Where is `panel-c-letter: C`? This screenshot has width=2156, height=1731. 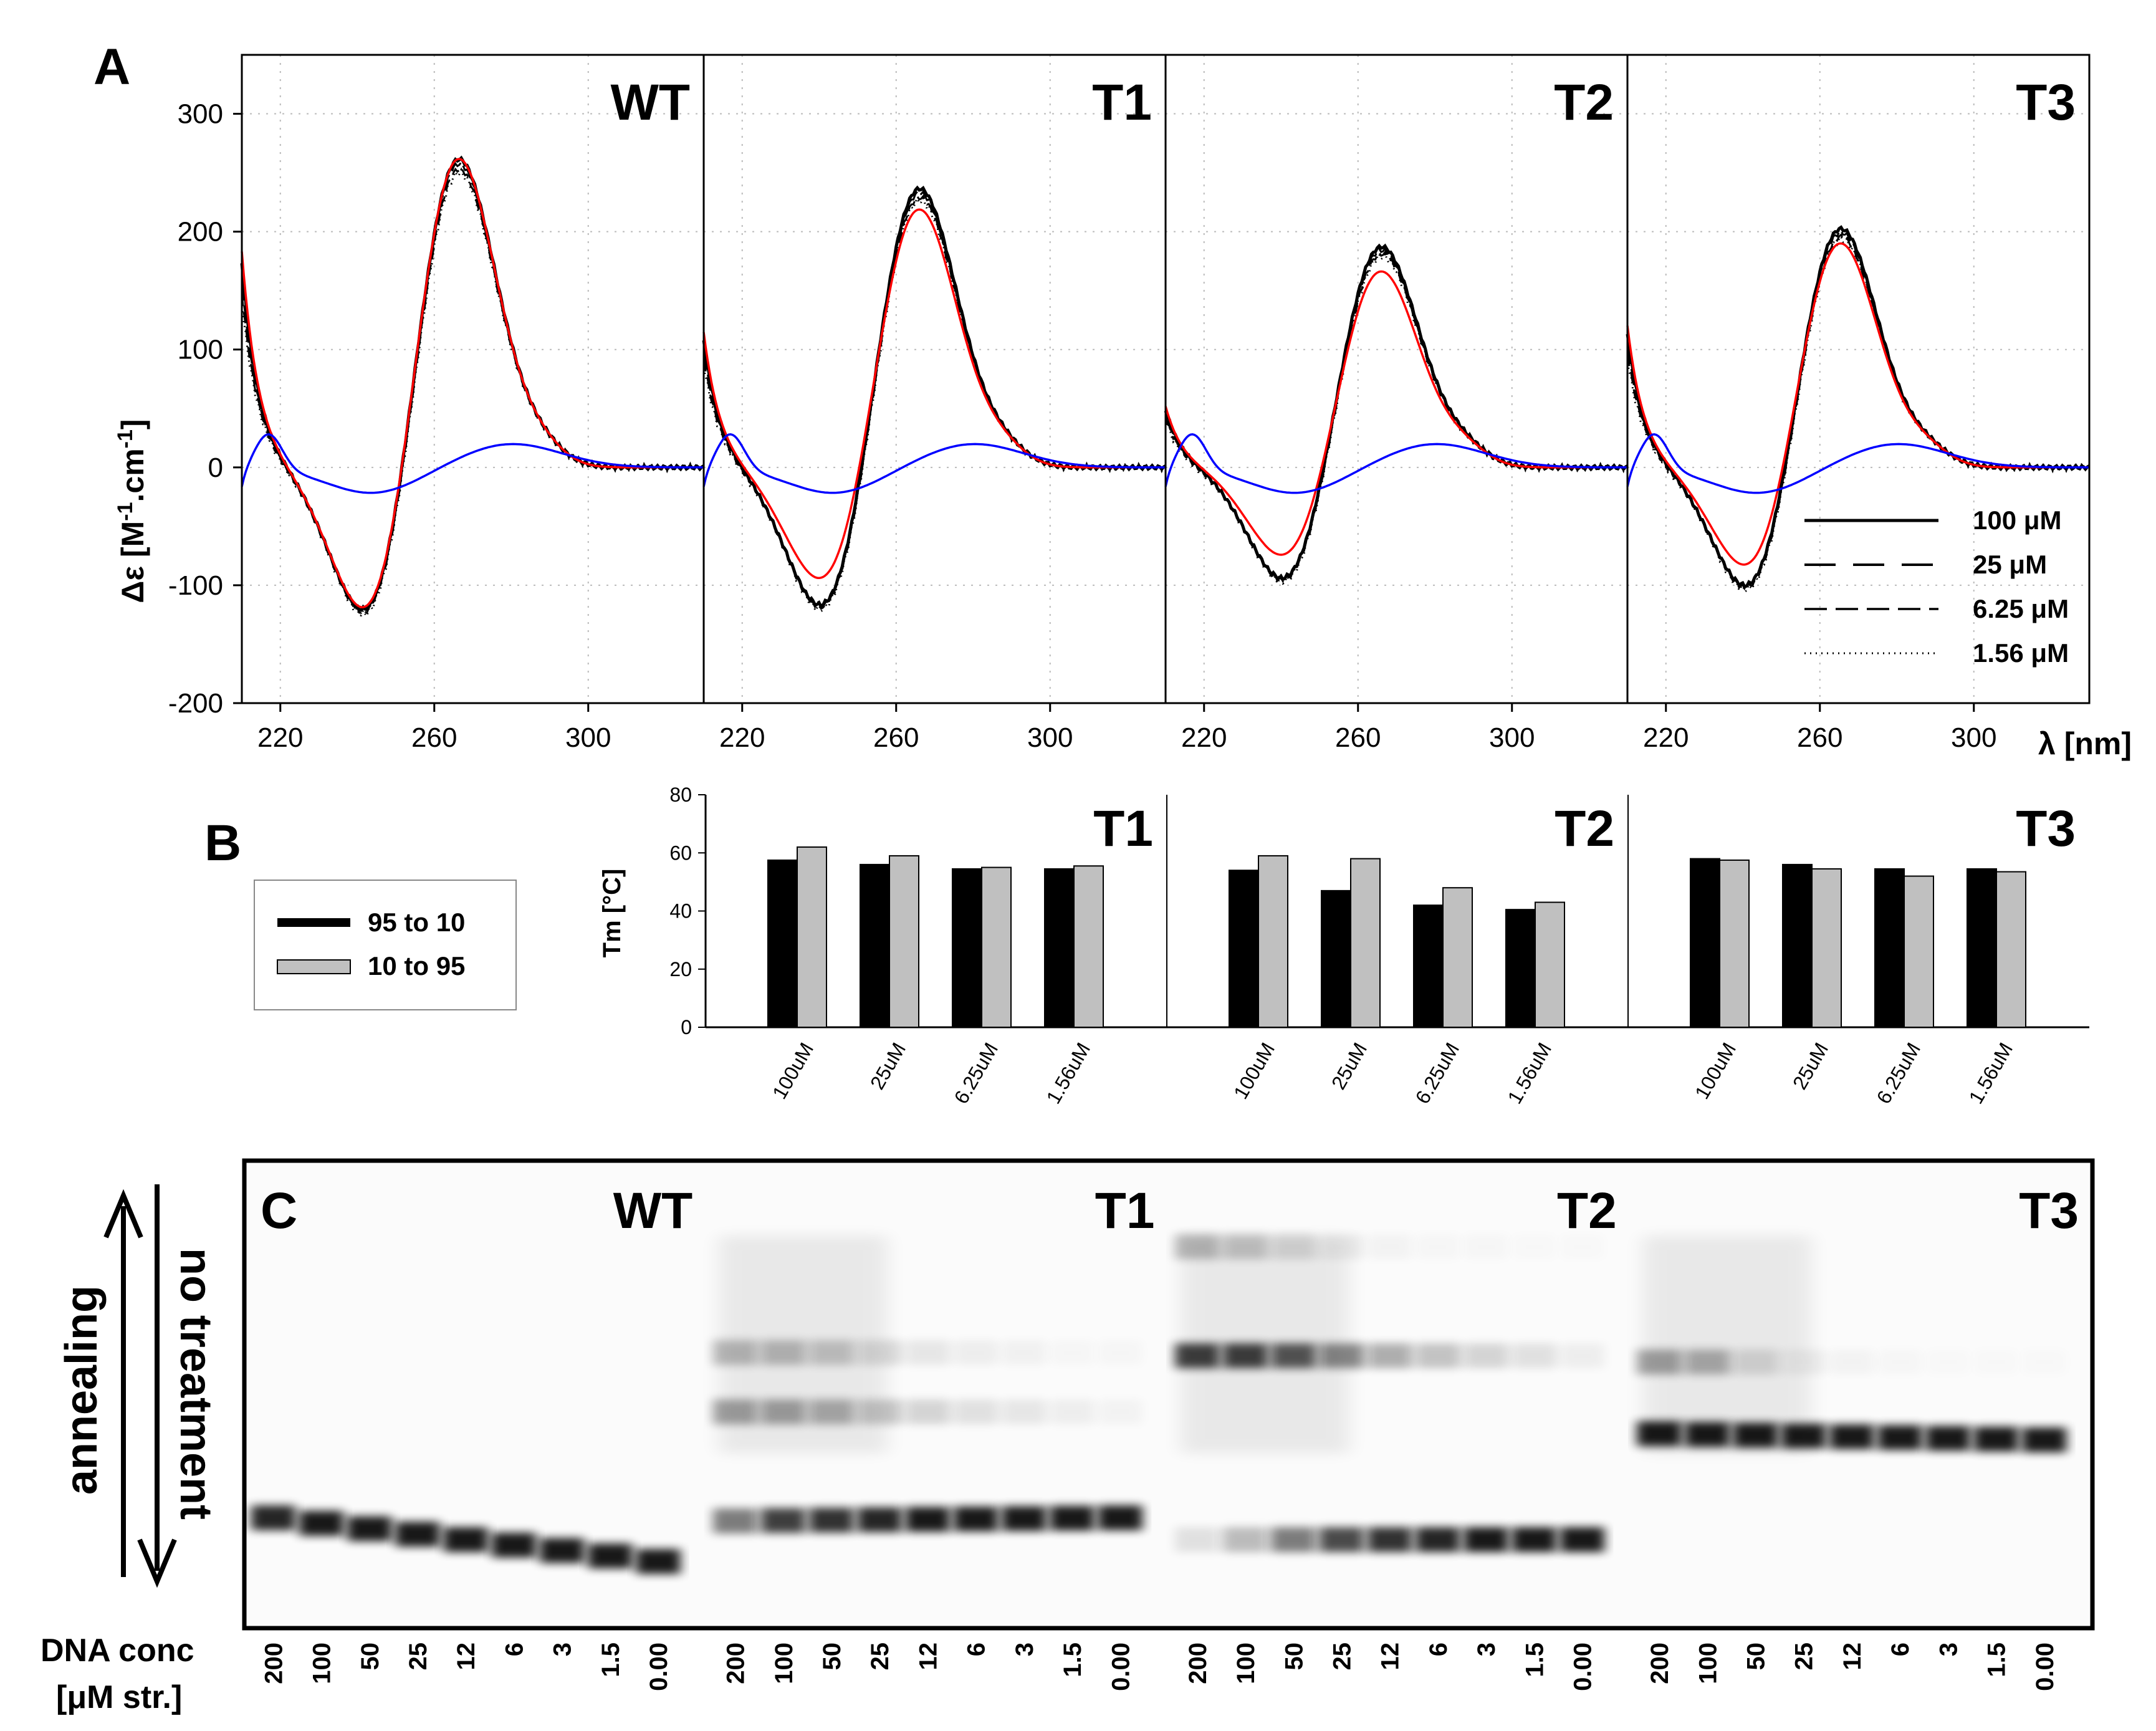 panel-c-letter: C is located at coordinates (279, 1210).